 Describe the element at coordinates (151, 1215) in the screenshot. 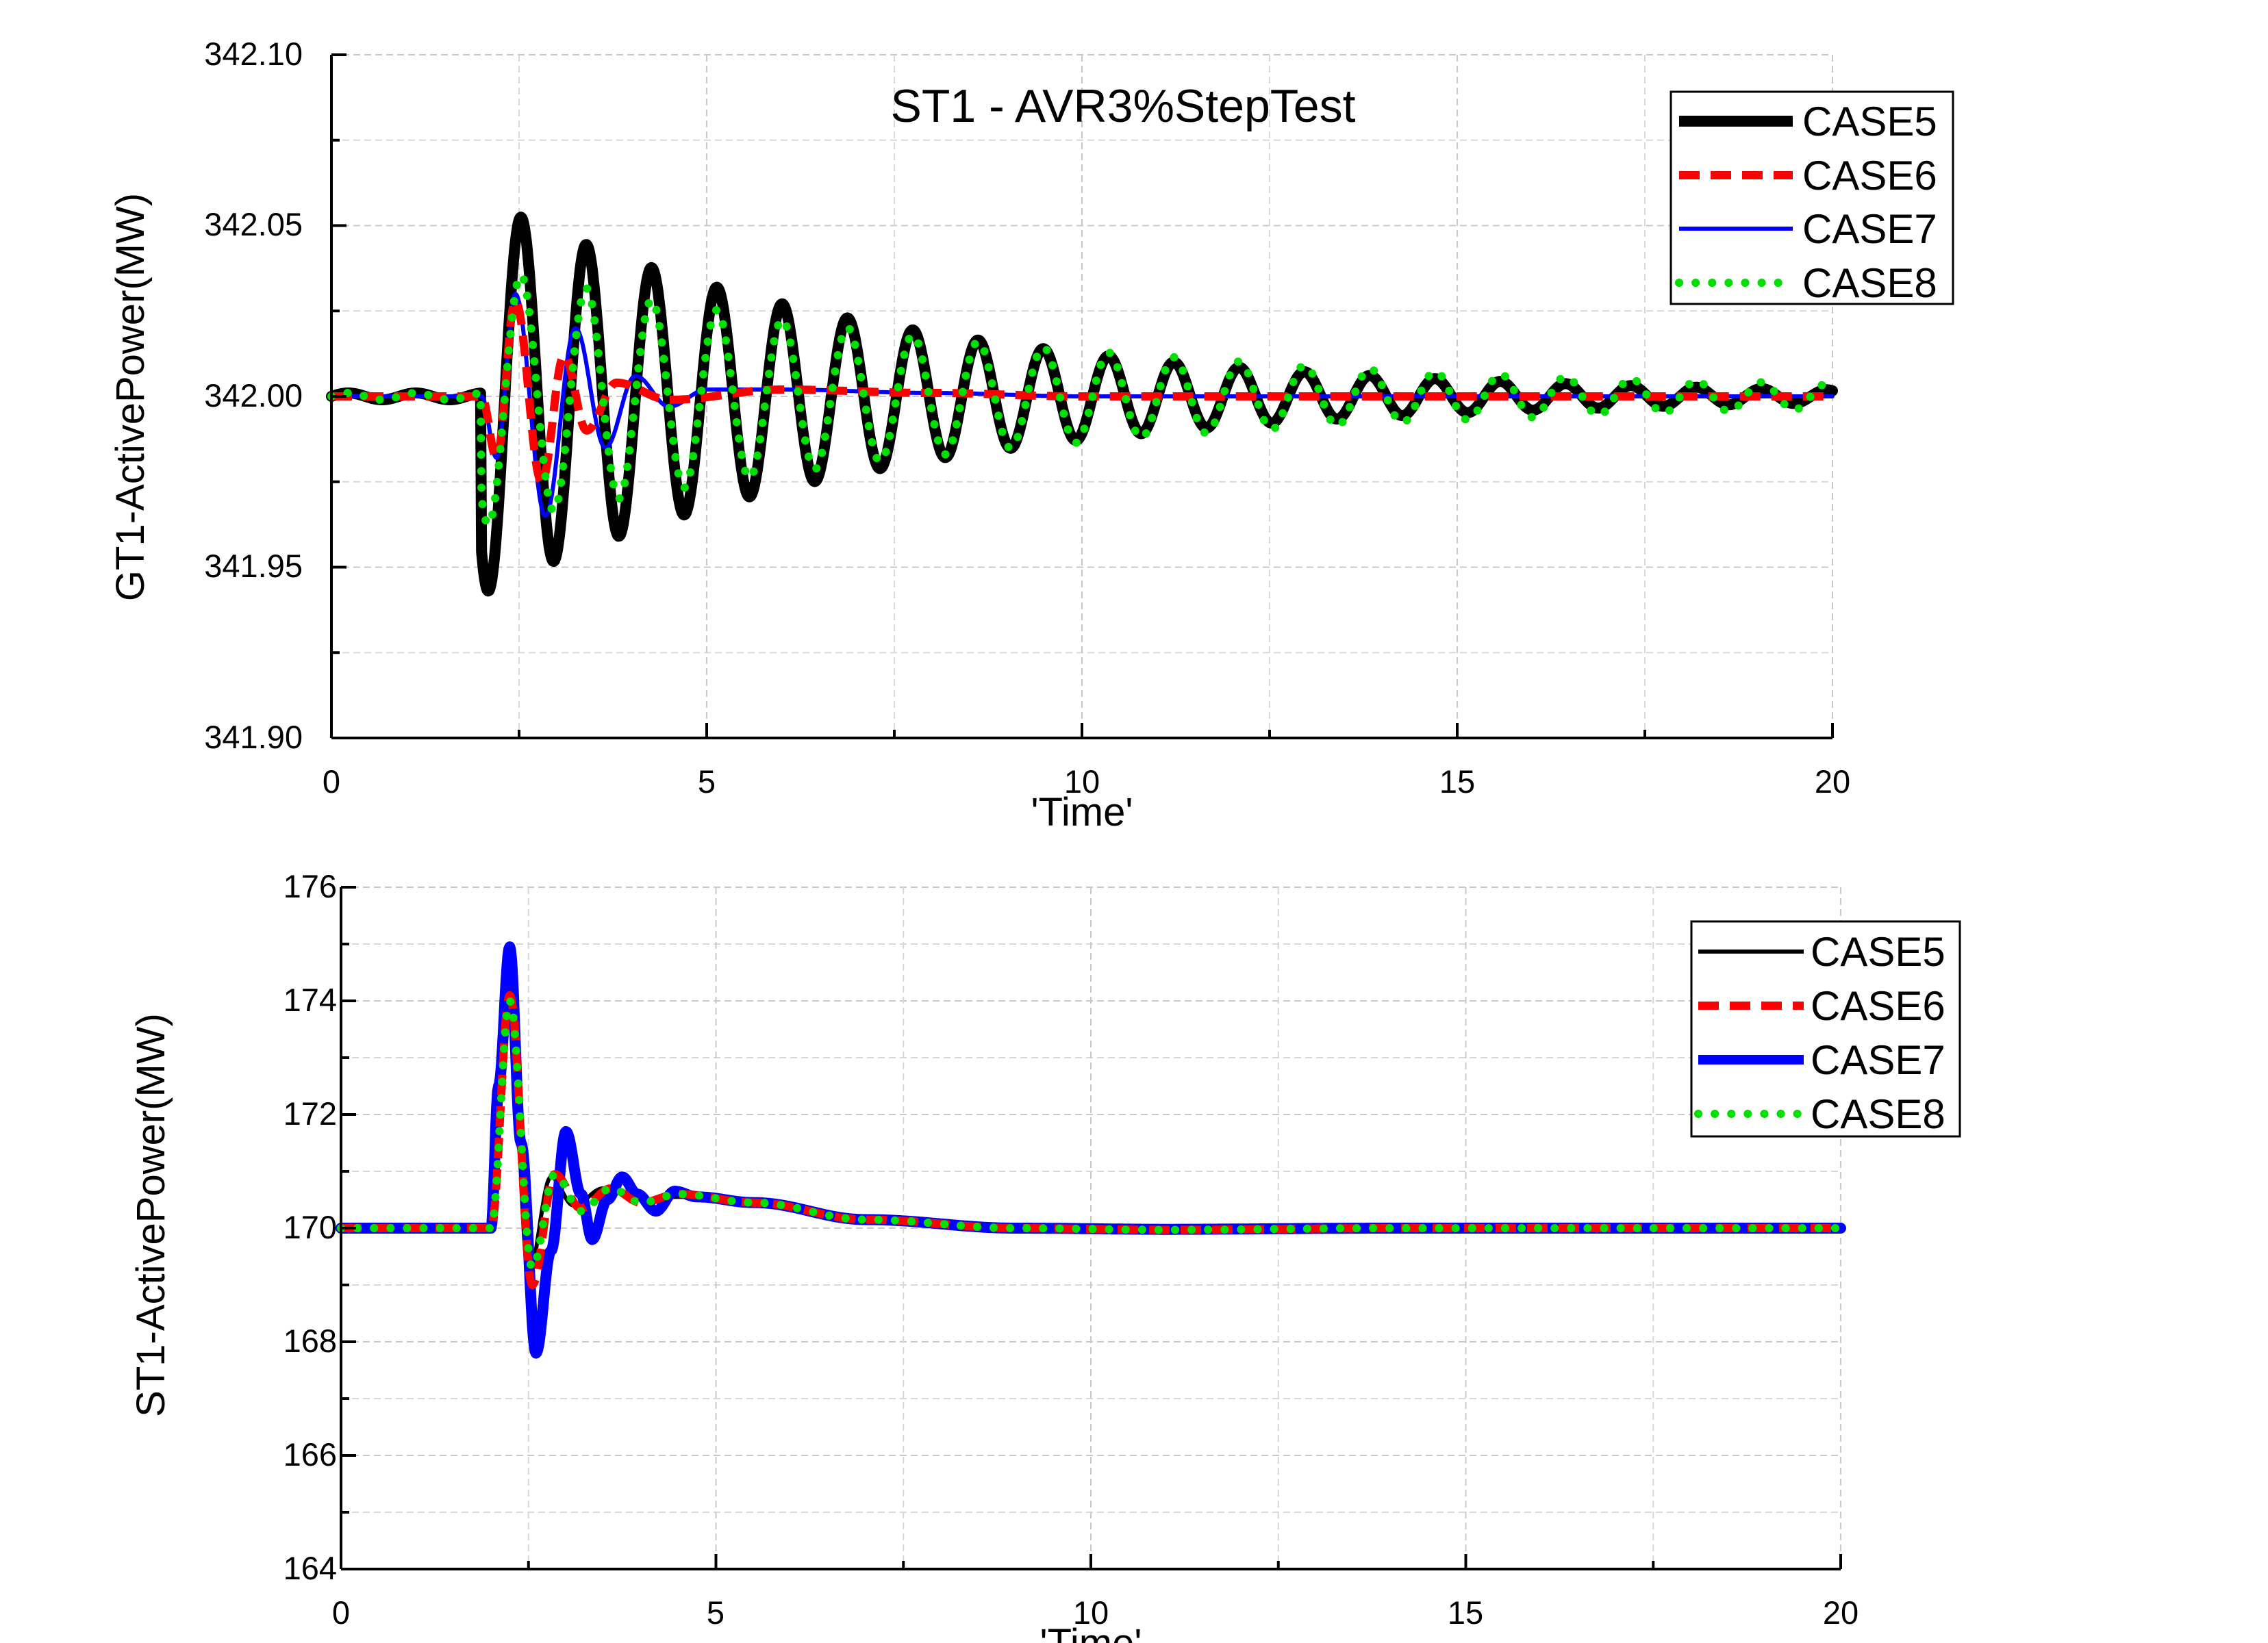

I see `y-axis-title: ST1-ActivePower(MW)` at that location.